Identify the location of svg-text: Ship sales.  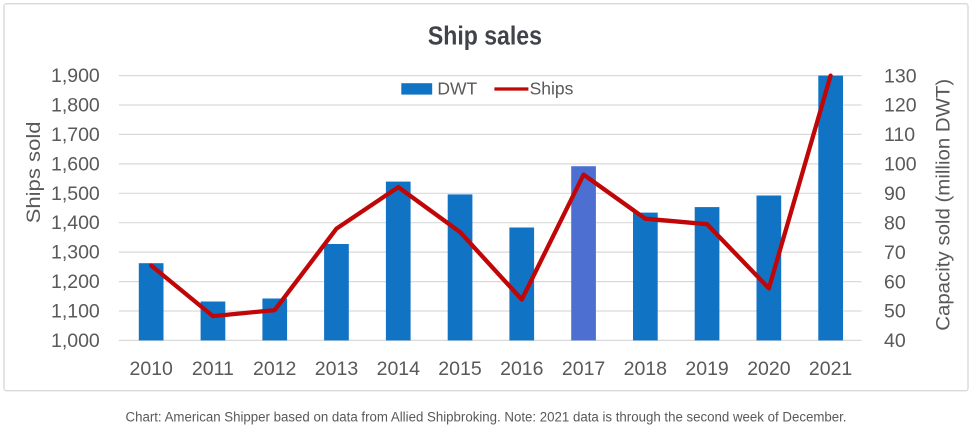
(485, 37).